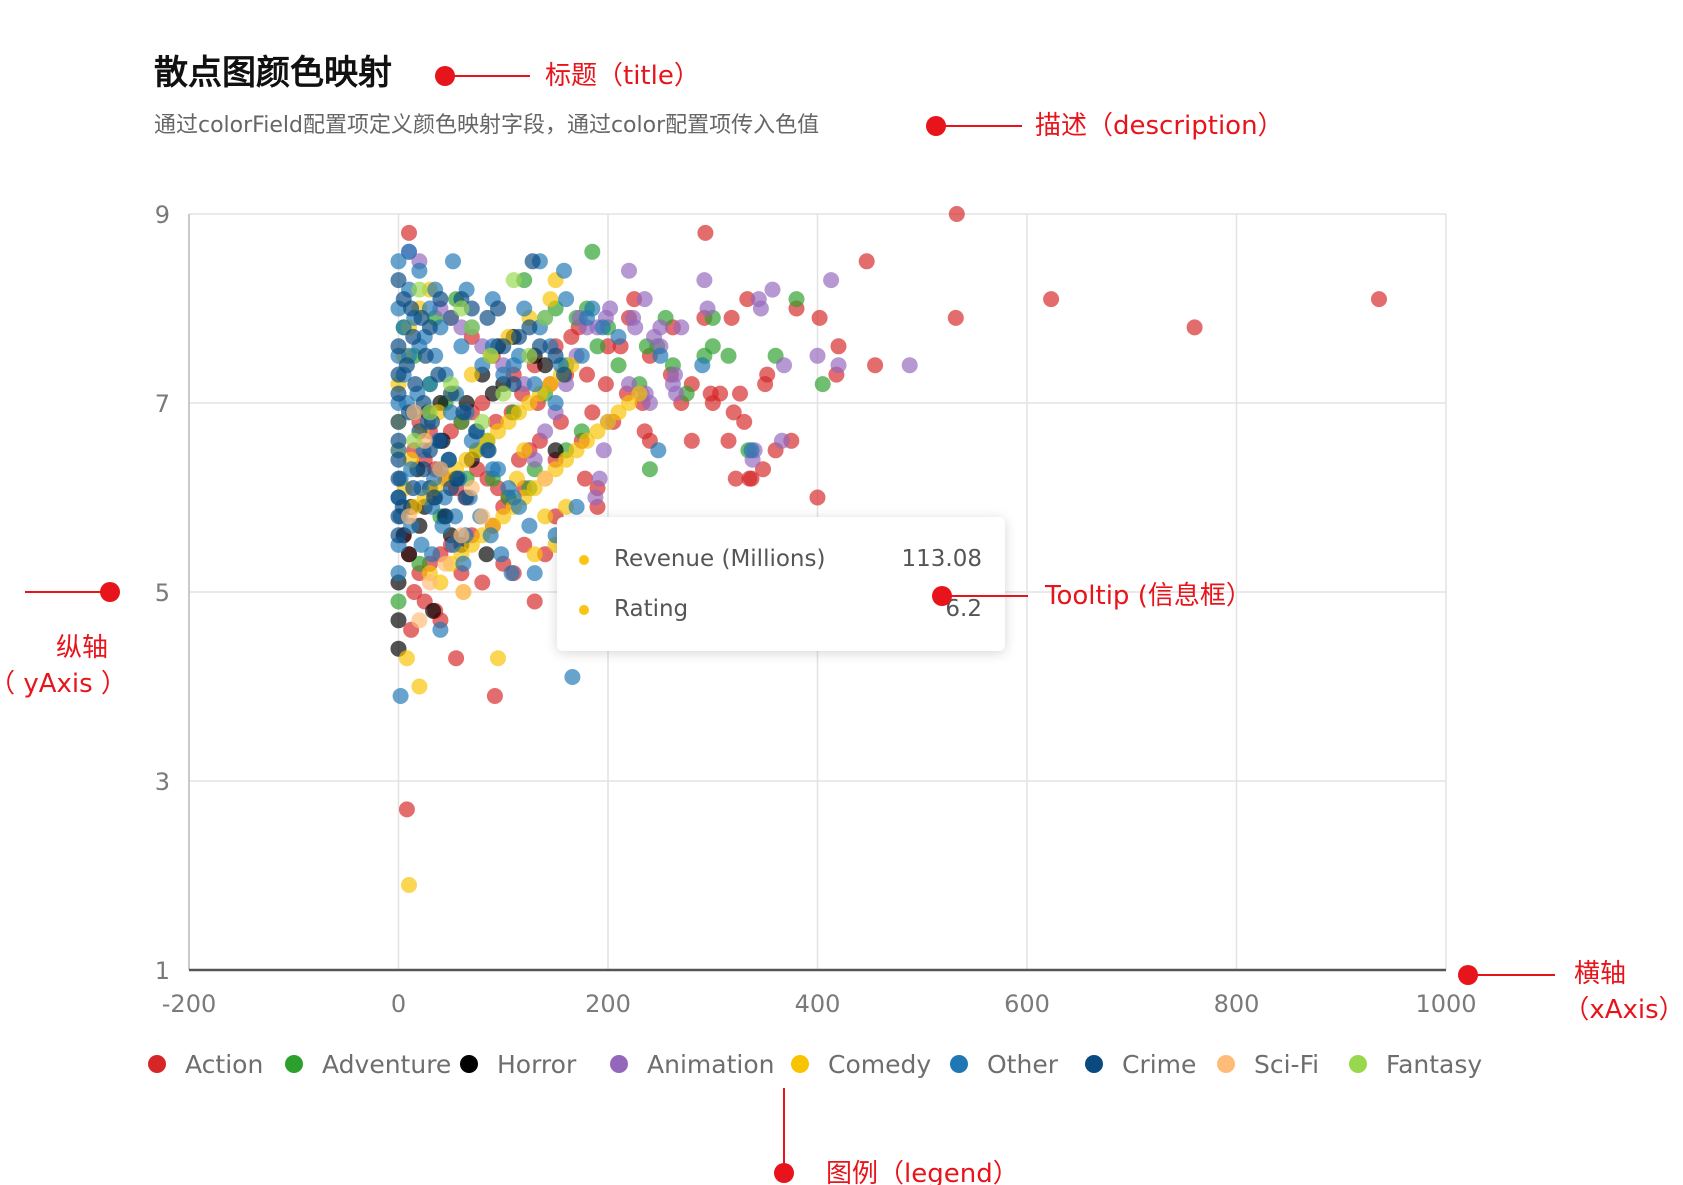 This screenshot has width=1683, height=1185. What do you see at coordinates (205, 1064) in the screenshot?
I see `legend-item: Action` at bounding box center [205, 1064].